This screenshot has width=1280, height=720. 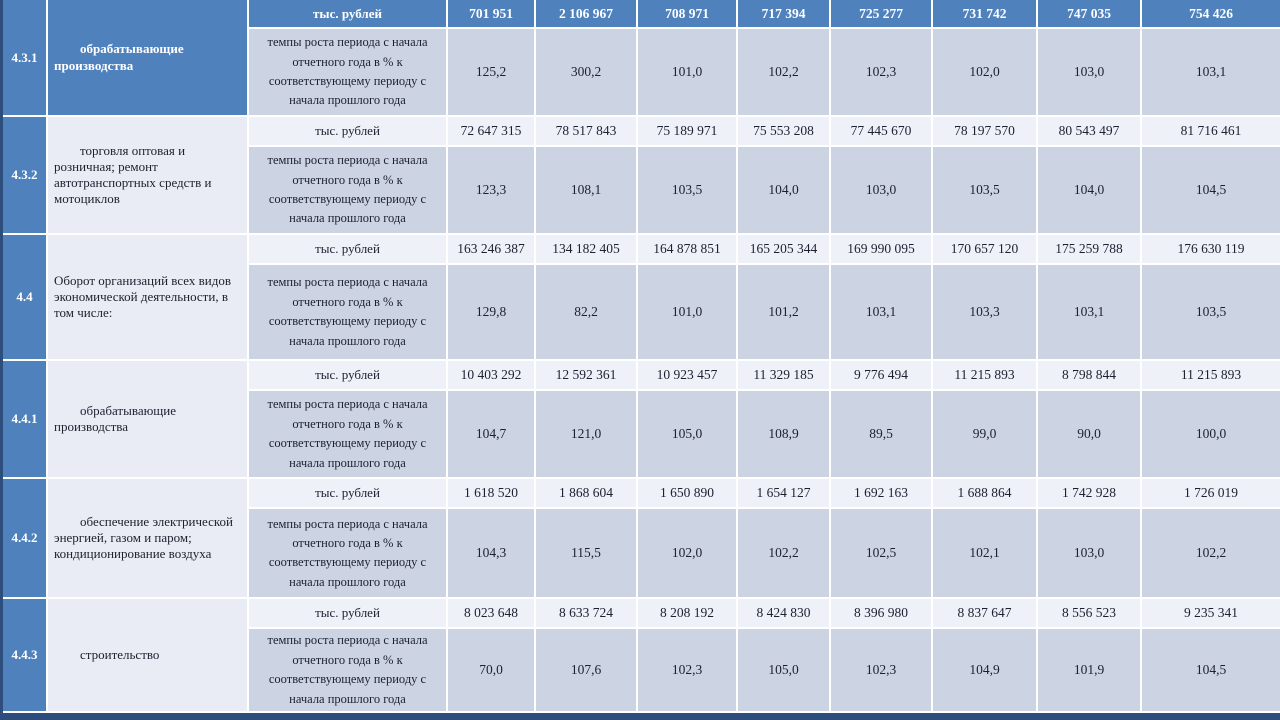 What do you see at coordinates (25, 59) in the screenshot?
I see `row-number: 4.3.1` at bounding box center [25, 59].